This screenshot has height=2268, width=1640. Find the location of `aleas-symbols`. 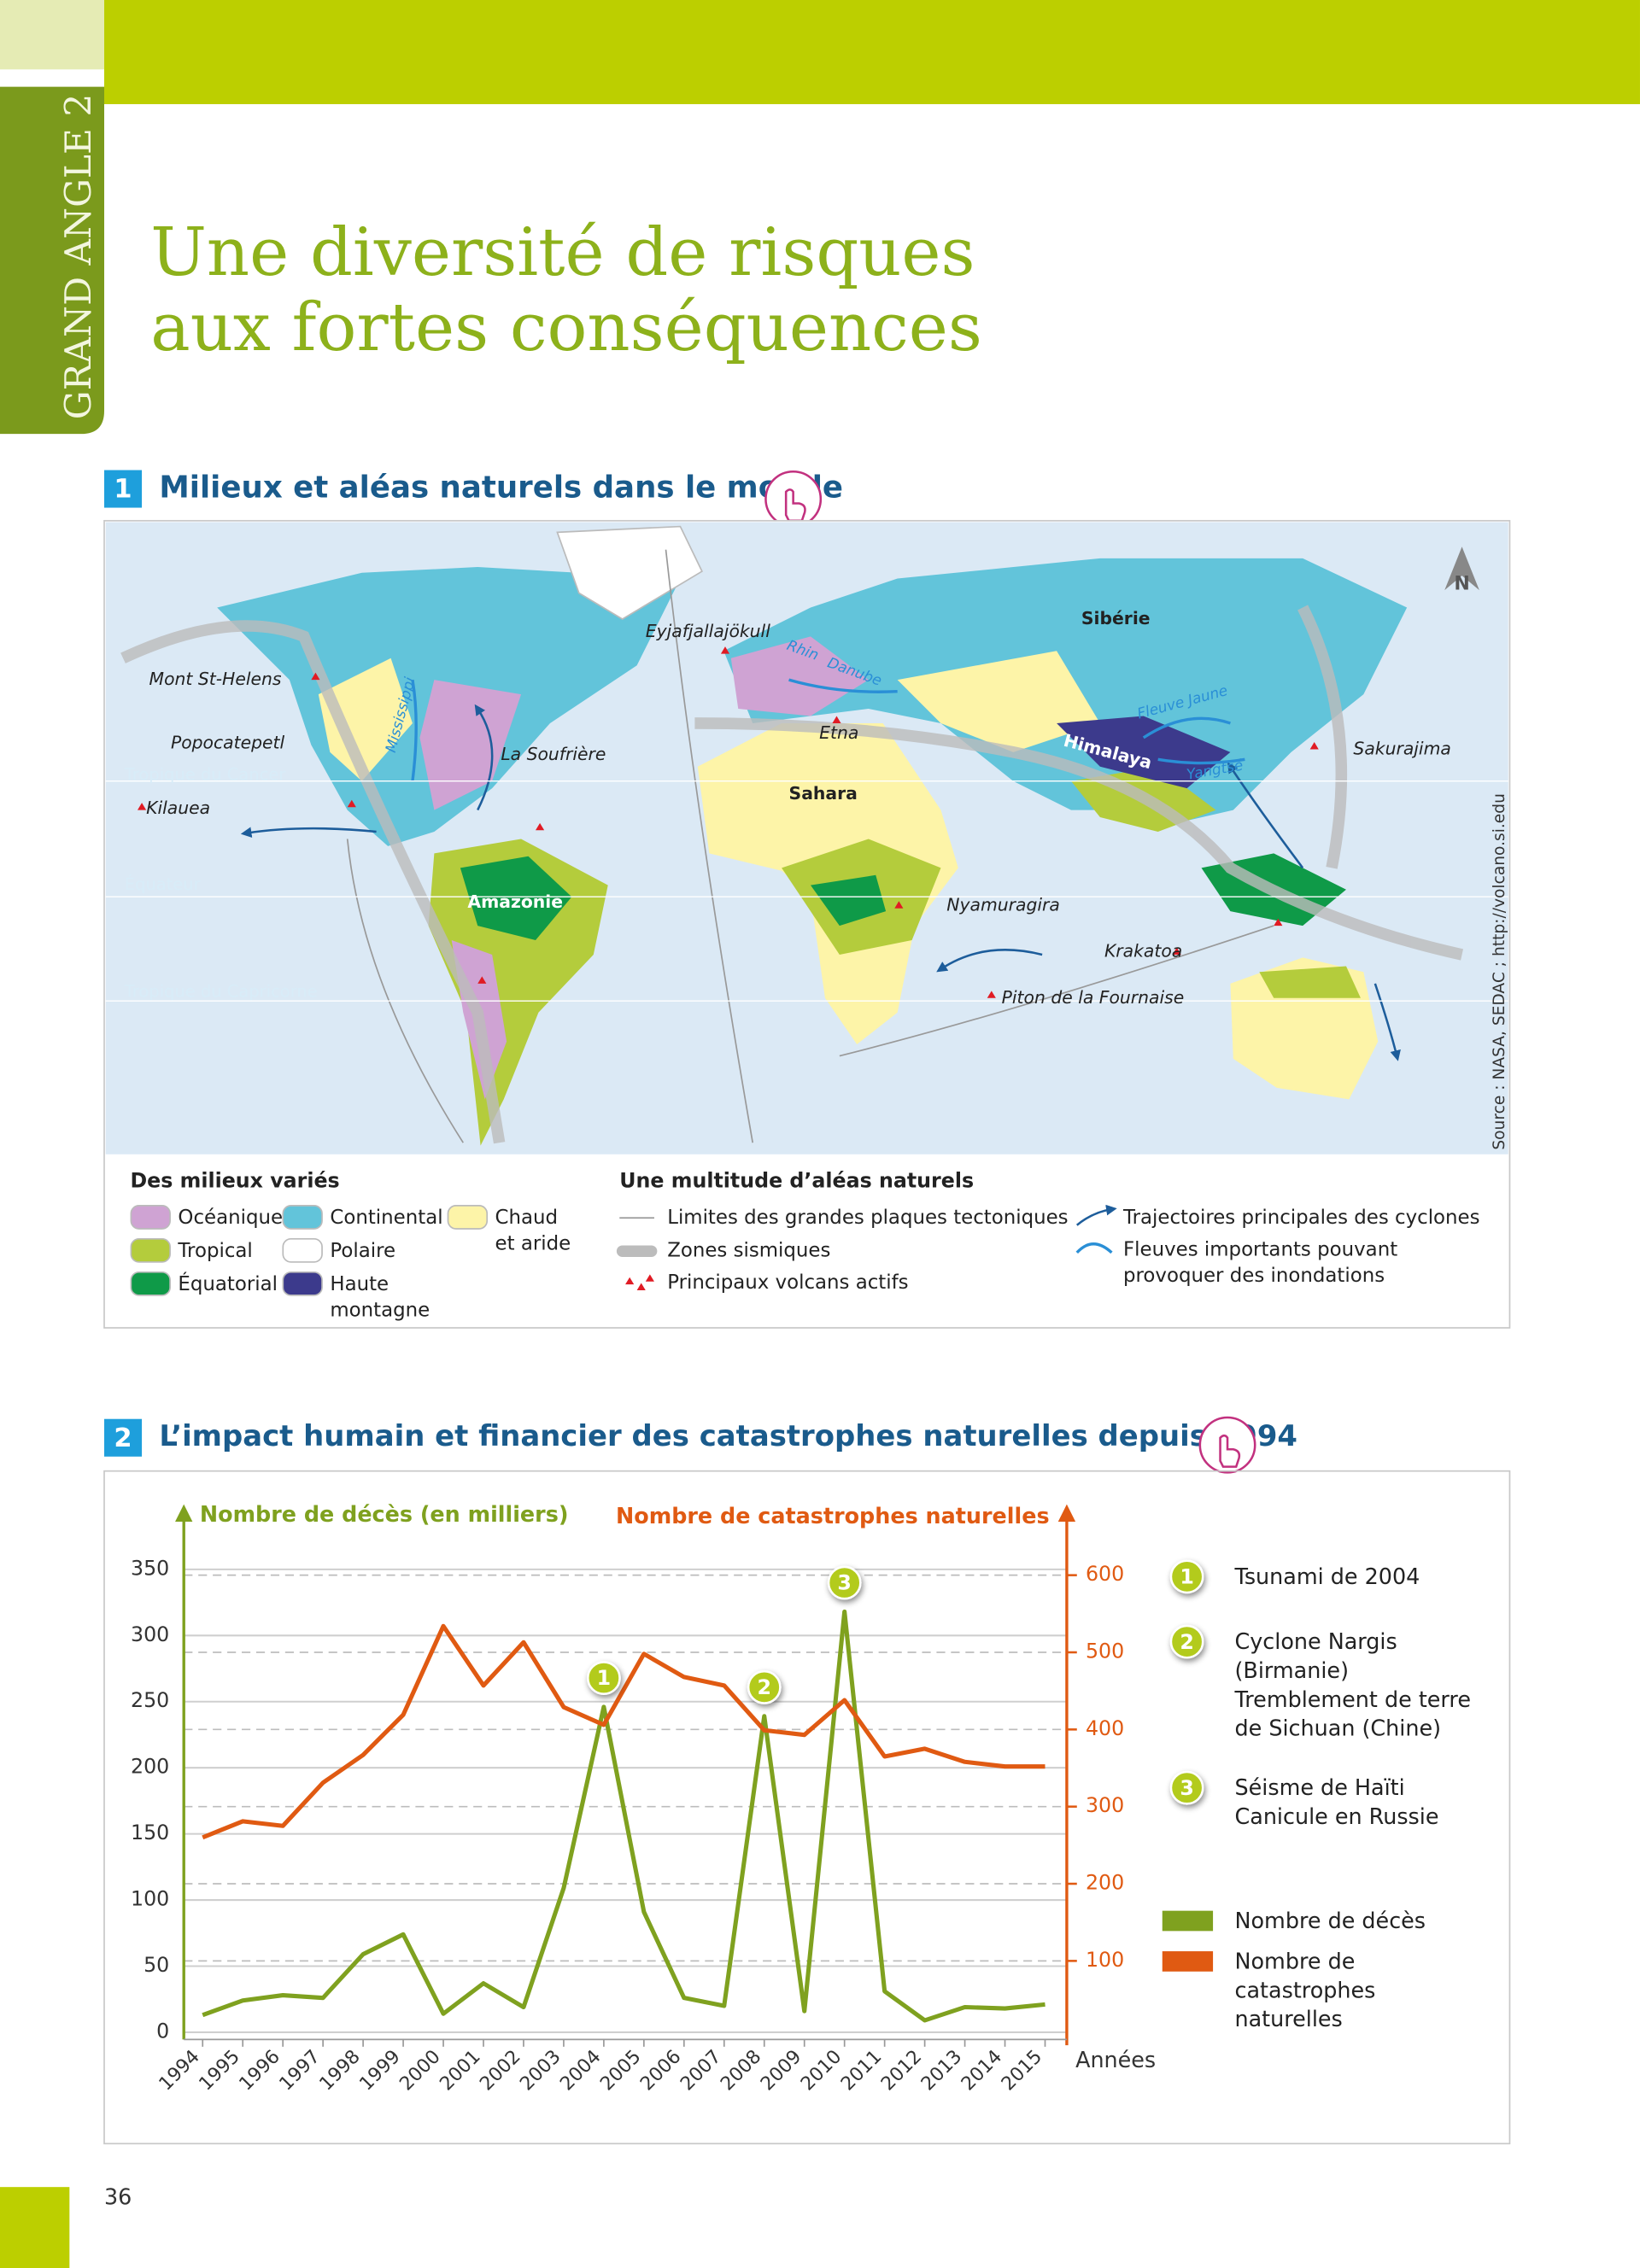

aleas-symbols is located at coordinates (866, 1247).